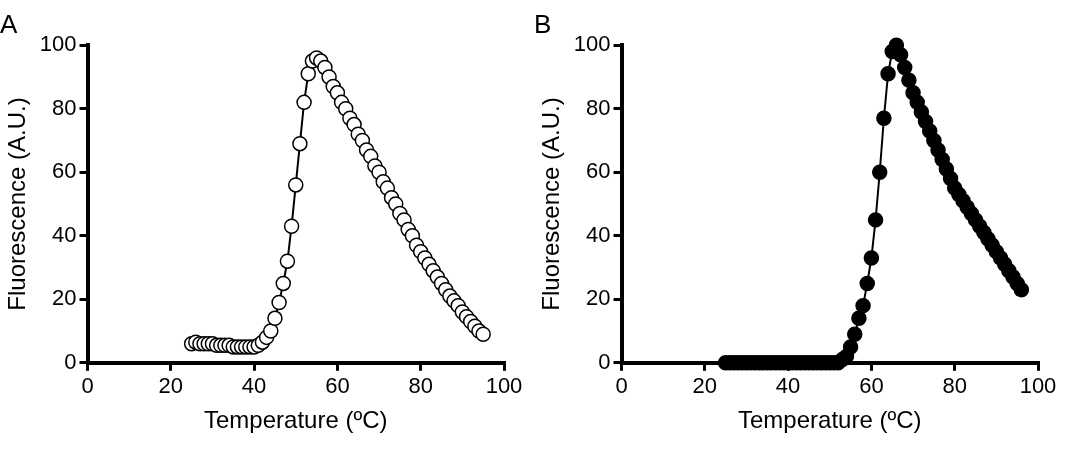 This screenshot has height=450, width=1069. What do you see at coordinates (543, 23) in the screenshot?
I see `chart-title: B` at bounding box center [543, 23].